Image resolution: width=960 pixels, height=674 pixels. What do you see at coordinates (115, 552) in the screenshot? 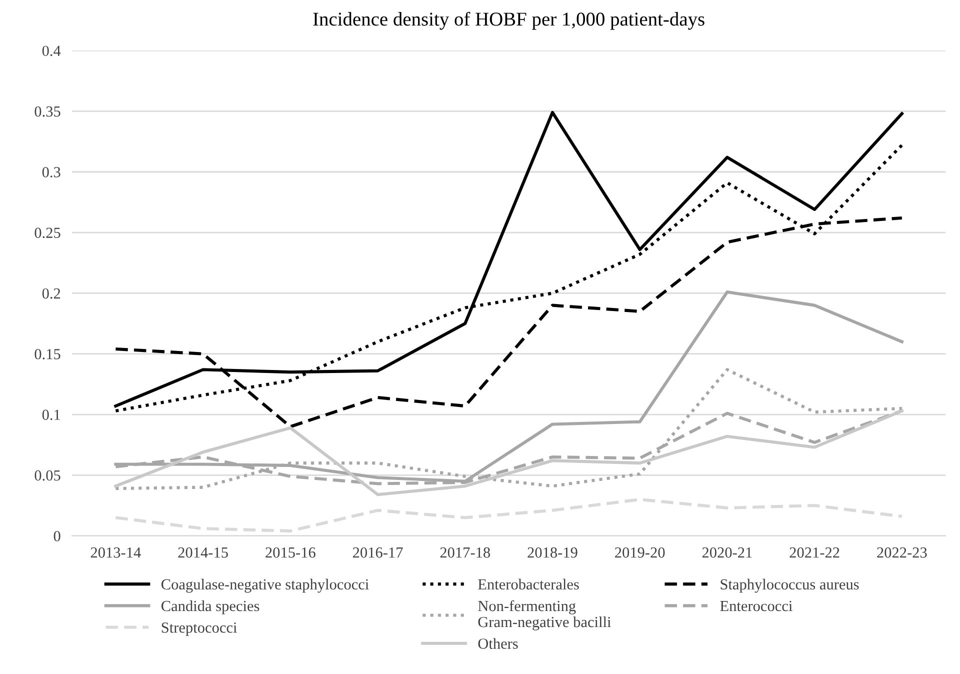
I see `x-tick-label: 2013-14` at bounding box center [115, 552].